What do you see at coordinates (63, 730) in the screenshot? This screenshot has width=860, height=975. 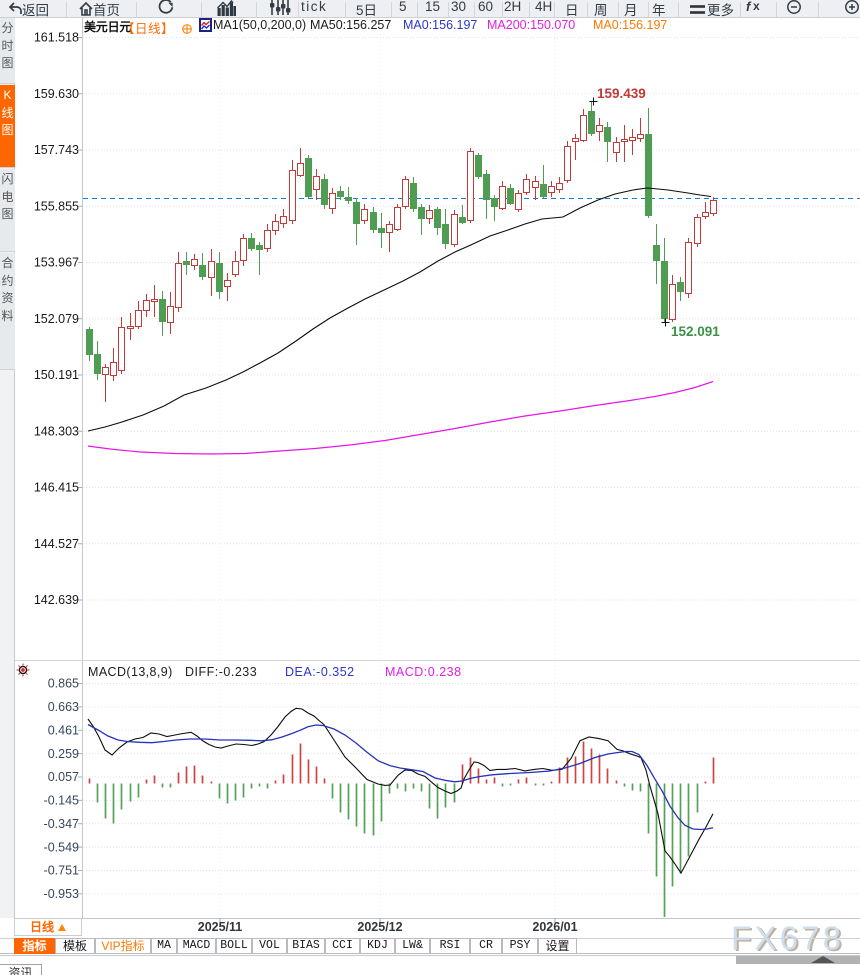 I see `svg-text: 0.461` at bounding box center [63, 730].